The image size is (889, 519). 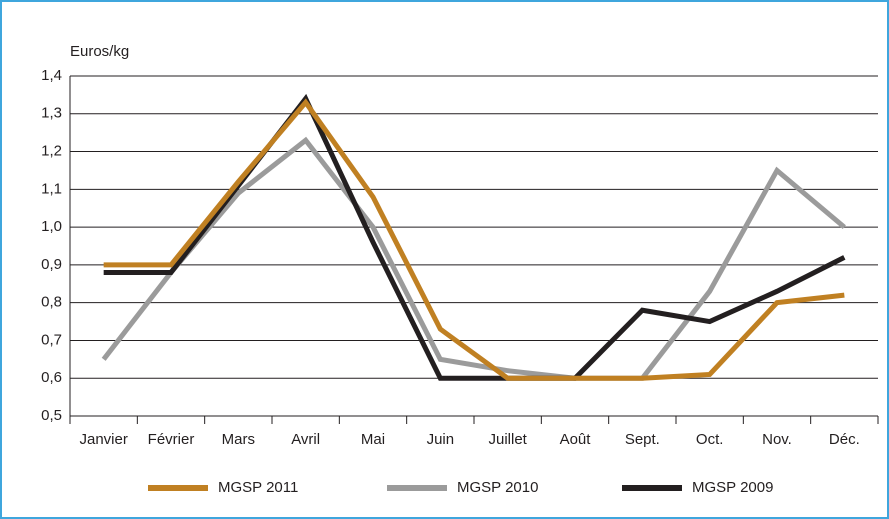 I want to click on x-tick-label: Oct., so click(x=710, y=439).